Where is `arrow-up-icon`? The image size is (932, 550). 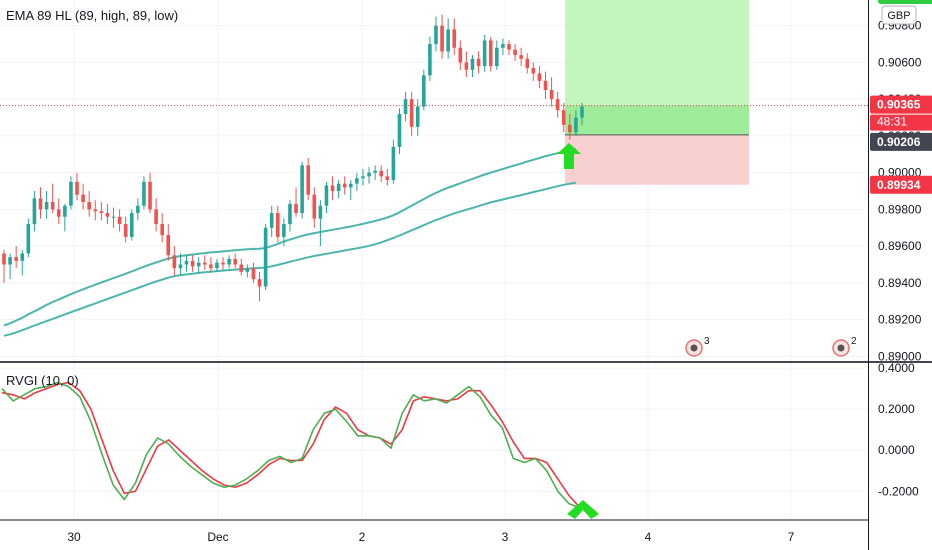 arrow-up-icon is located at coordinates (569, 156).